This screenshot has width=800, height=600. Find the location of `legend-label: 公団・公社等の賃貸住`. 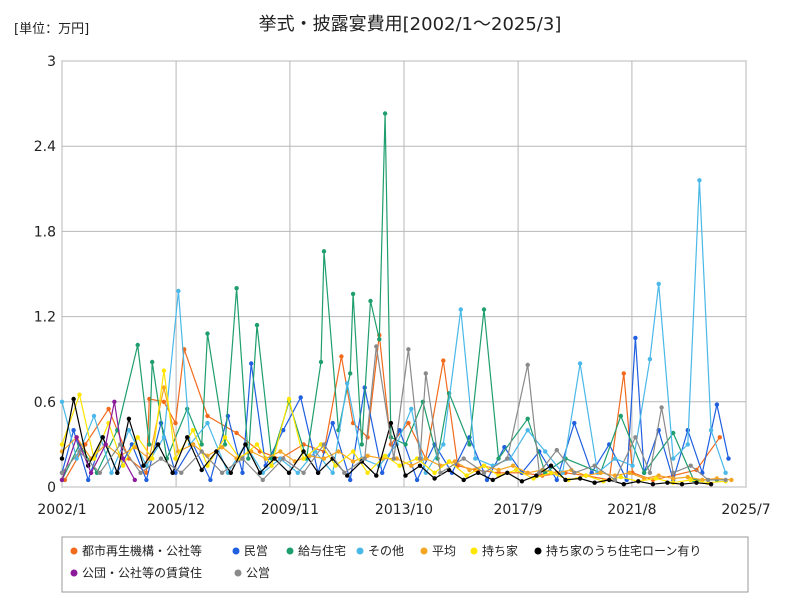

legend-label: 公団・公社等の賃貸住 is located at coordinates (142, 572).